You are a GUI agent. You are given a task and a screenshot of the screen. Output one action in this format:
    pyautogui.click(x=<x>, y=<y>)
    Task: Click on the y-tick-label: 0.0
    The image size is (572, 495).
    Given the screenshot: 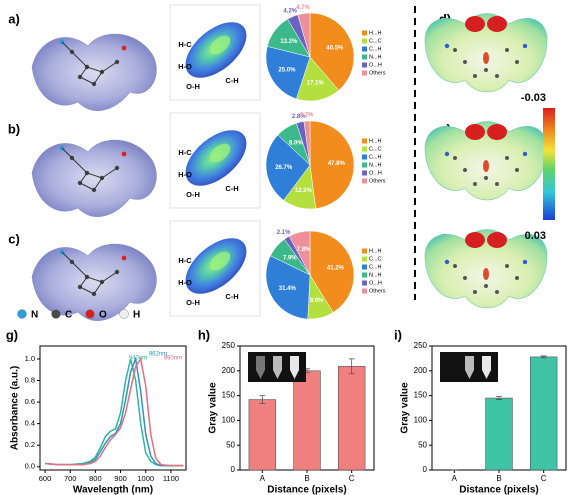 What is the action you would take?
    pyautogui.click(x=30, y=466)
    